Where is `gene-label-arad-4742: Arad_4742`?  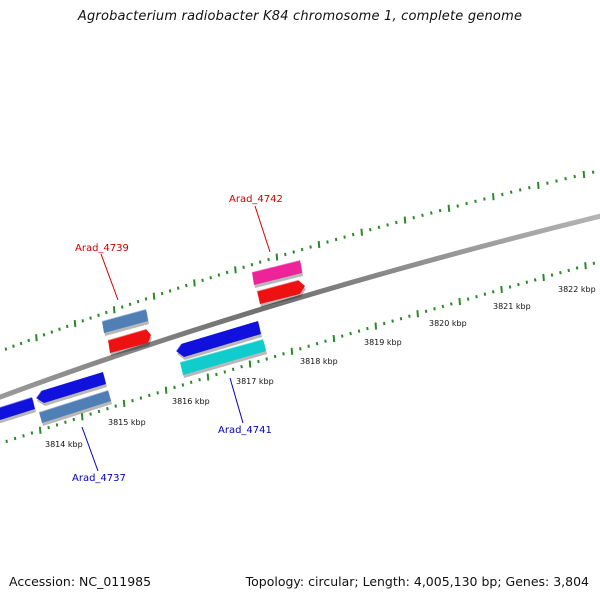
gene-label-arad-4742: Arad_4742 is located at coordinates (256, 199).